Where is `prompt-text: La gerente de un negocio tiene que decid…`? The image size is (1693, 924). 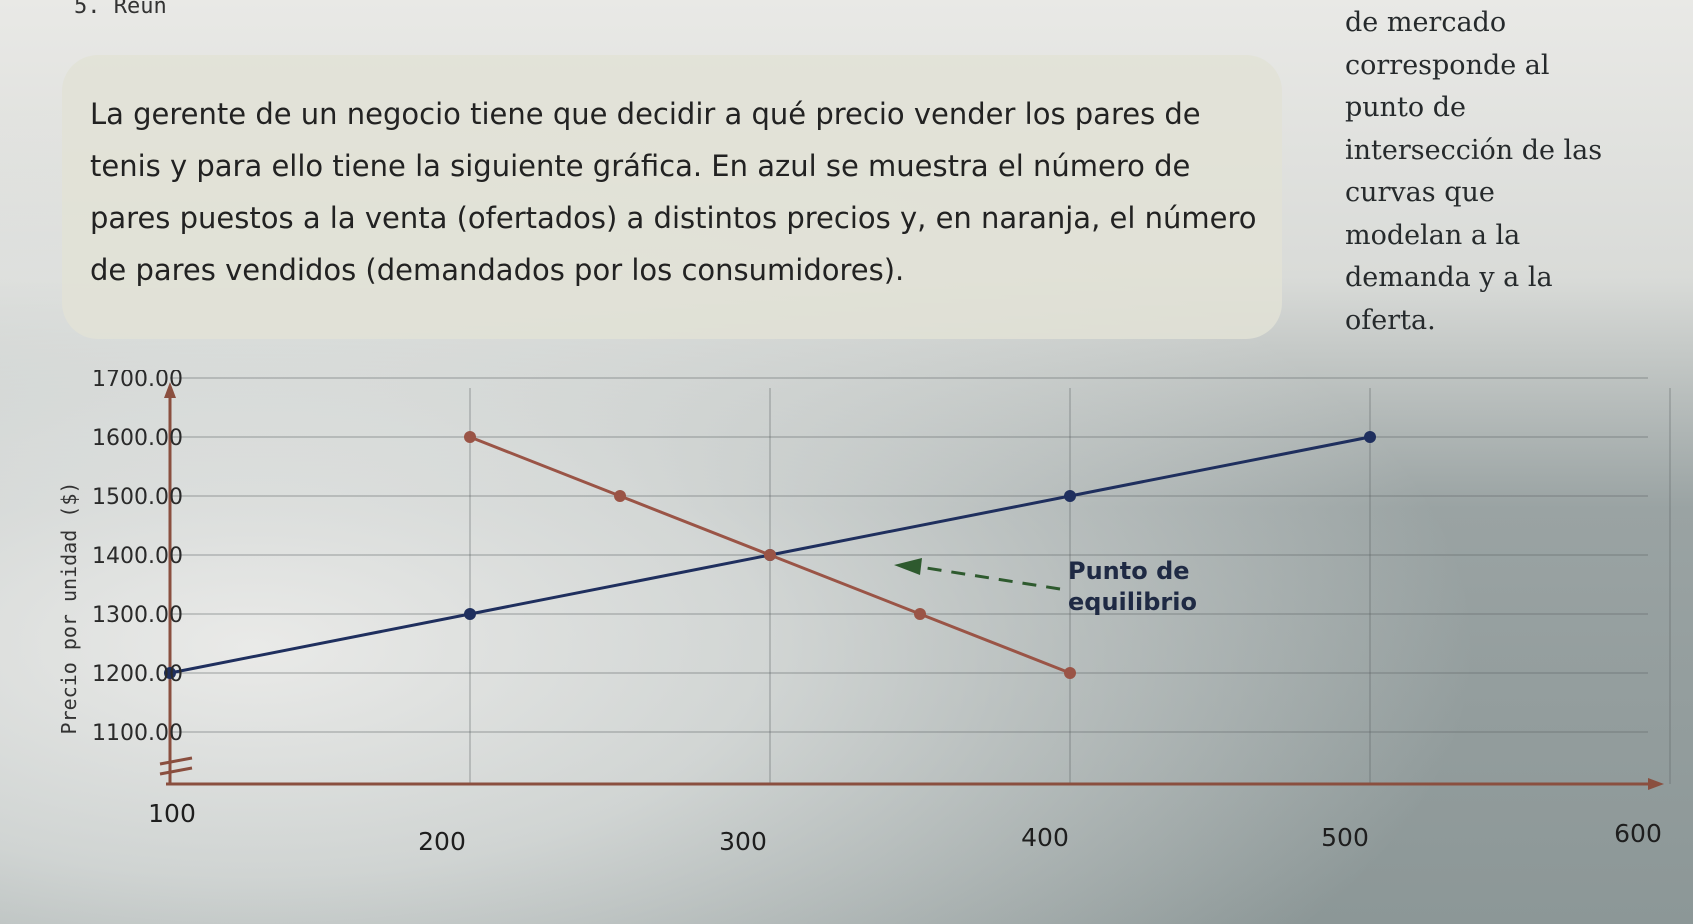 prompt-text: La gerente de un negocio tiene que decid… is located at coordinates (673, 192).